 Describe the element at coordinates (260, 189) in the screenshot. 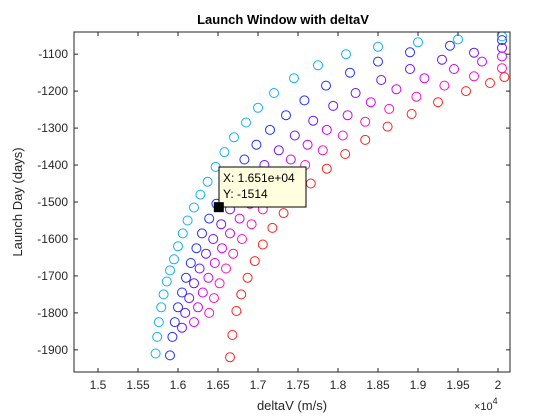

I see `data-tip: X: 1.651e+04 Y: -1514` at that location.